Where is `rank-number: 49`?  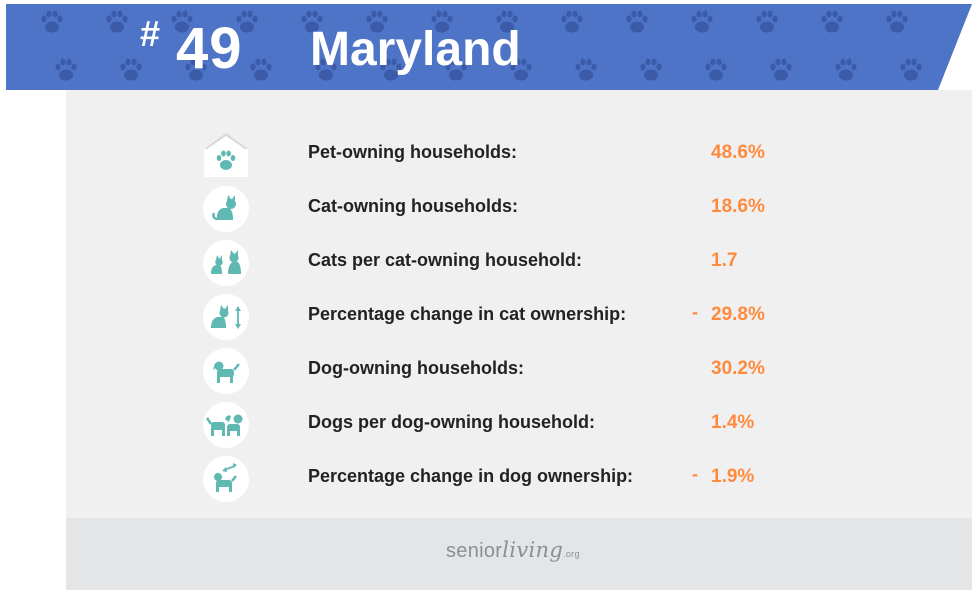 rank-number: 49 is located at coordinates (209, 48).